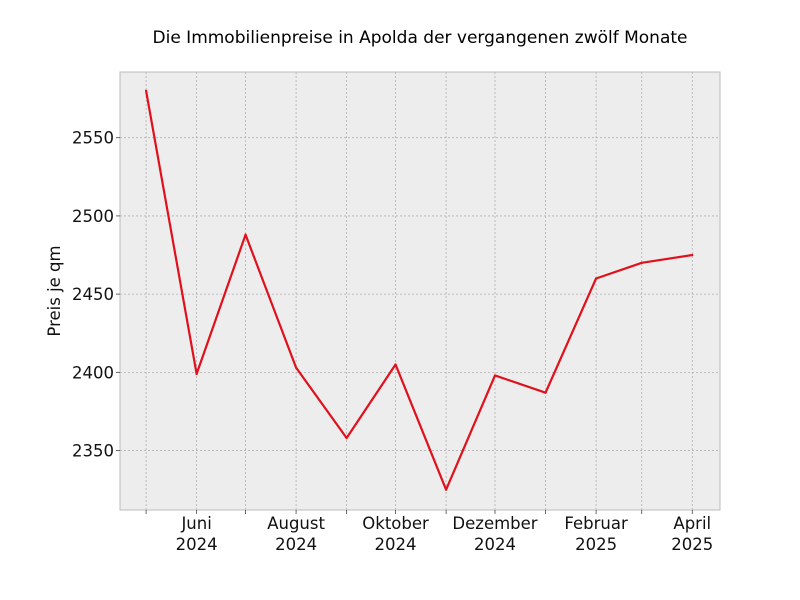 Image resolution: width=800 pixels, height=600 pixels. Describe the element at coordinates (93, 216) in the screenshot. I see `y-tick-label: 2500` at that location.